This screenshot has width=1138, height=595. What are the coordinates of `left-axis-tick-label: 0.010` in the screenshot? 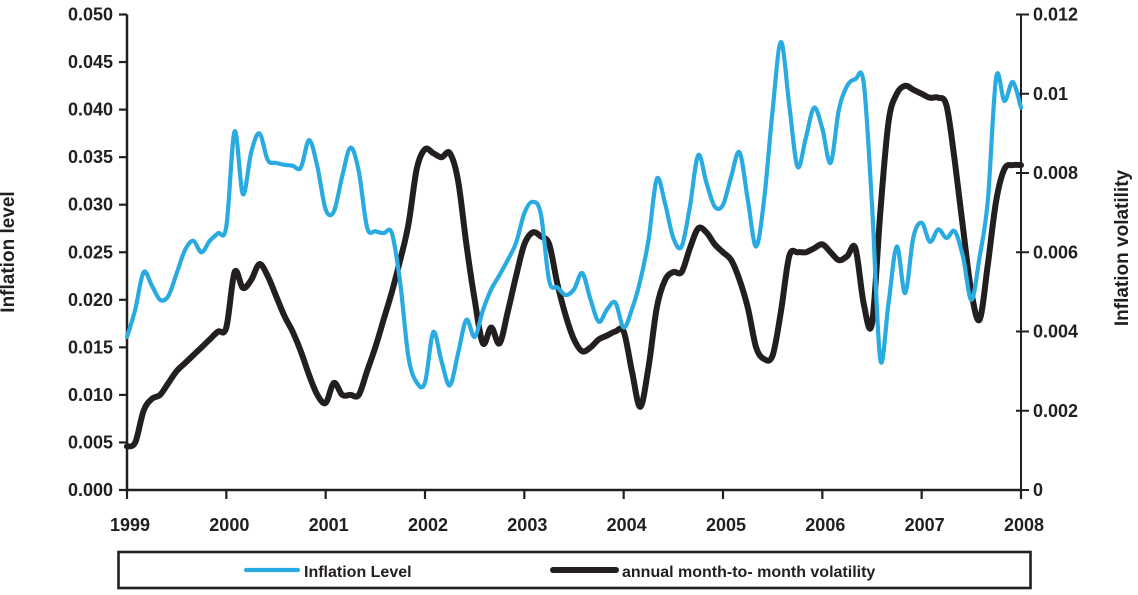 It's located at (90, 395).